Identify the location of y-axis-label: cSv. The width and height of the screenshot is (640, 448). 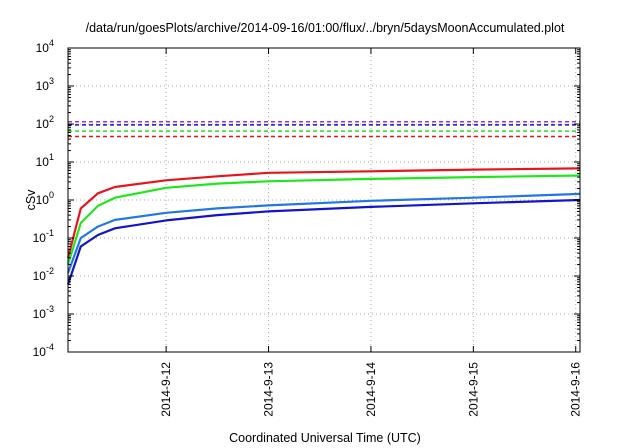
(31, 200).